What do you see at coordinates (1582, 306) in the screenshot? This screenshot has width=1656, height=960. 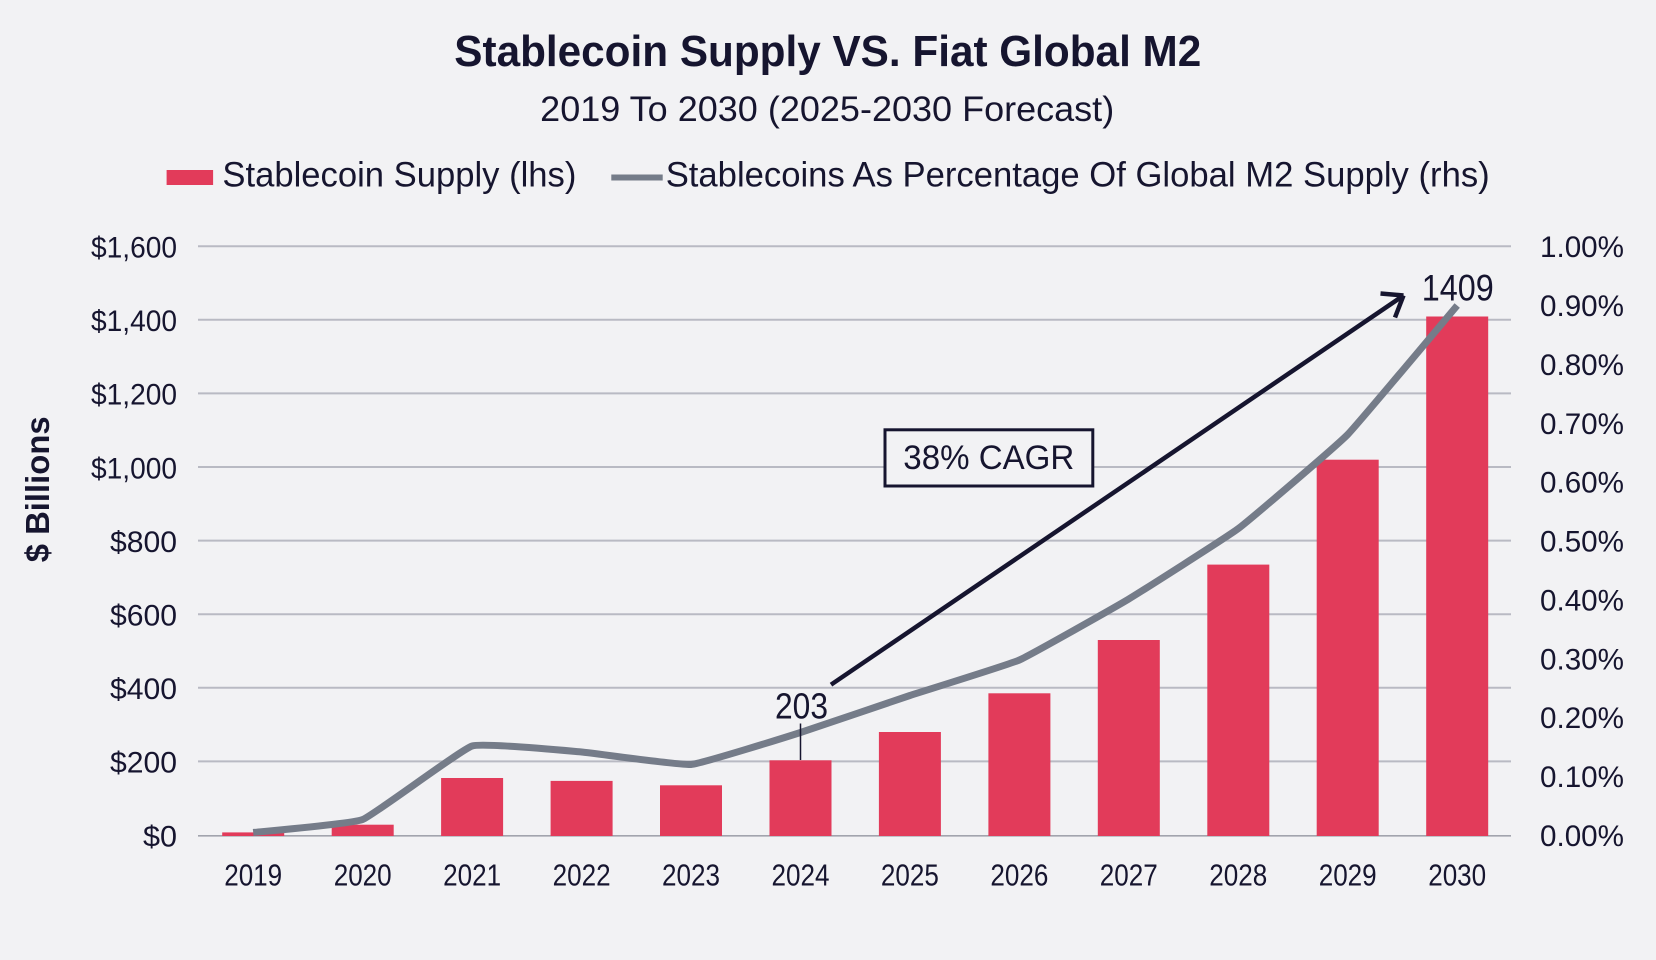 I see `svg-text: 0.90%` at bounding box center [1582, 306].